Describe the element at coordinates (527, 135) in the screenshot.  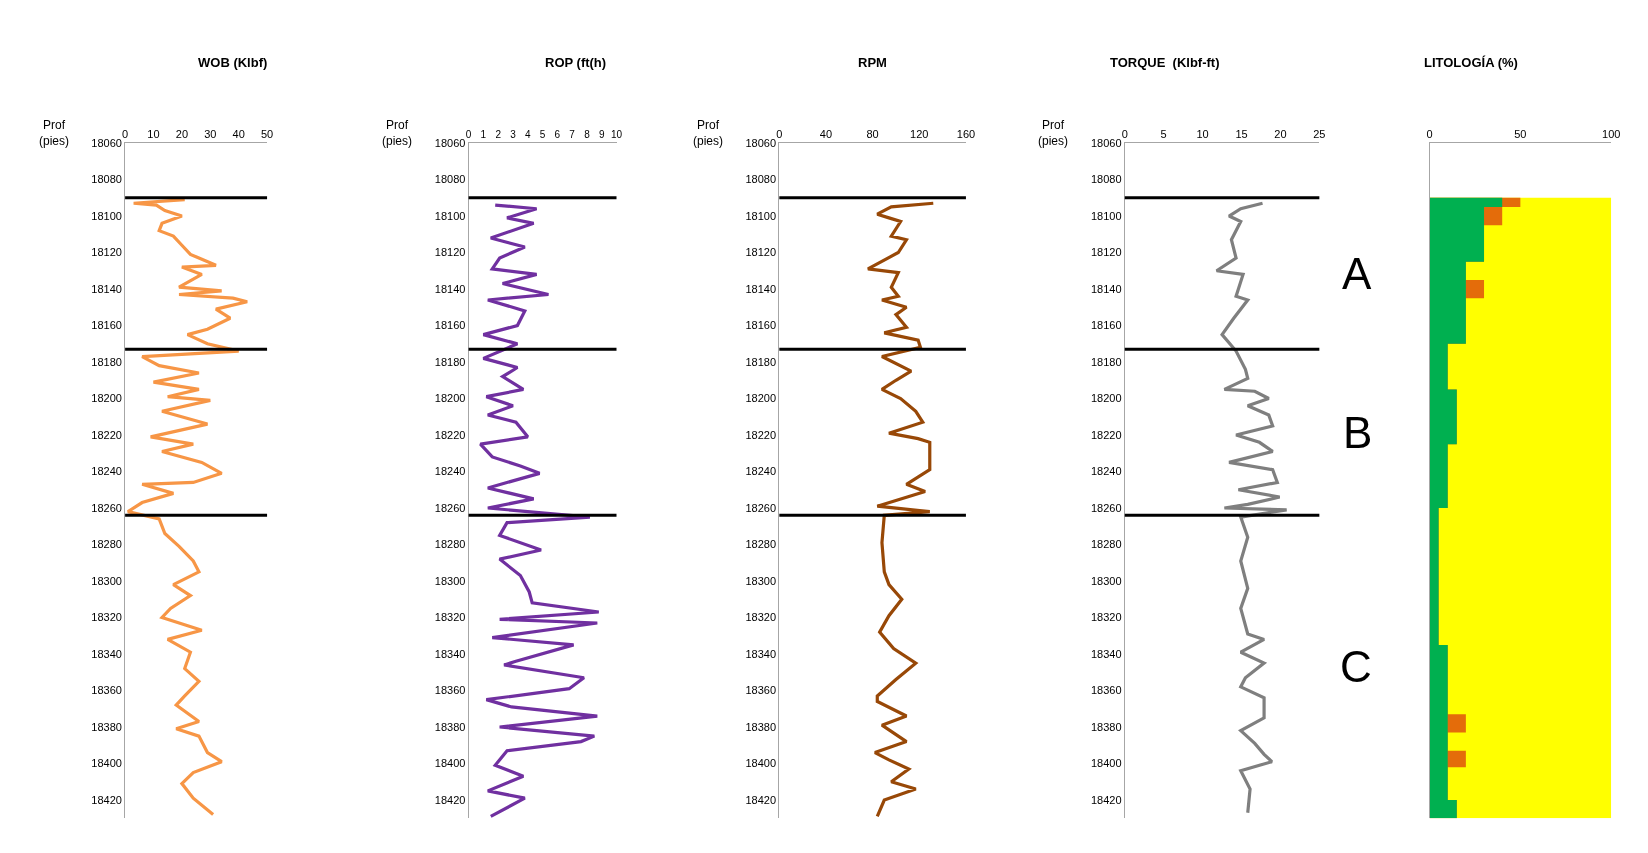
I see `x-tick-label: 4` at that location.